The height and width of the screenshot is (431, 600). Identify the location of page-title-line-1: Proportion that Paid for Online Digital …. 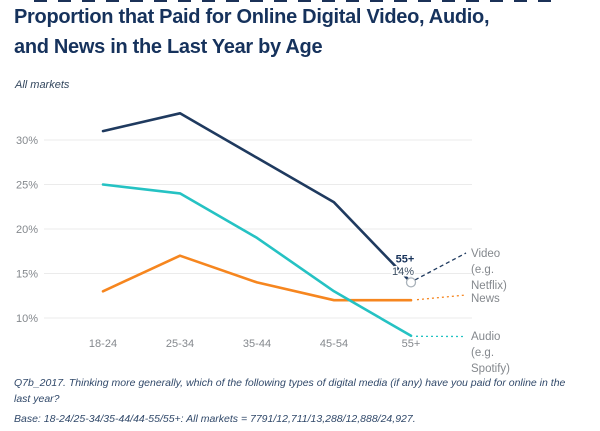
(252, 17).